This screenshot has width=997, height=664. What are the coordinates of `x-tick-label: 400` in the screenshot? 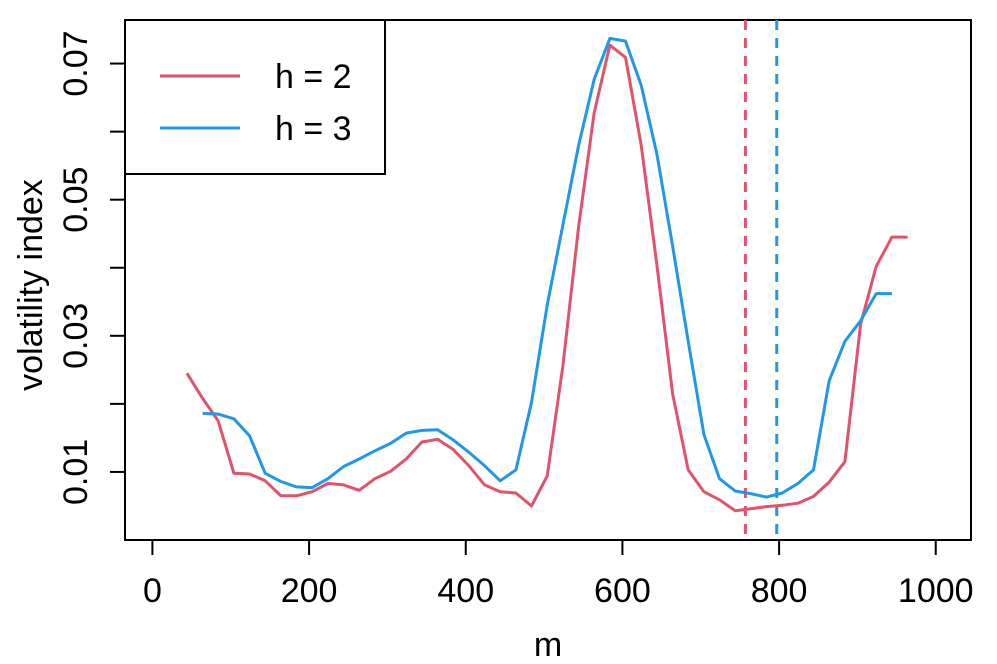 It's located at (465, 591).